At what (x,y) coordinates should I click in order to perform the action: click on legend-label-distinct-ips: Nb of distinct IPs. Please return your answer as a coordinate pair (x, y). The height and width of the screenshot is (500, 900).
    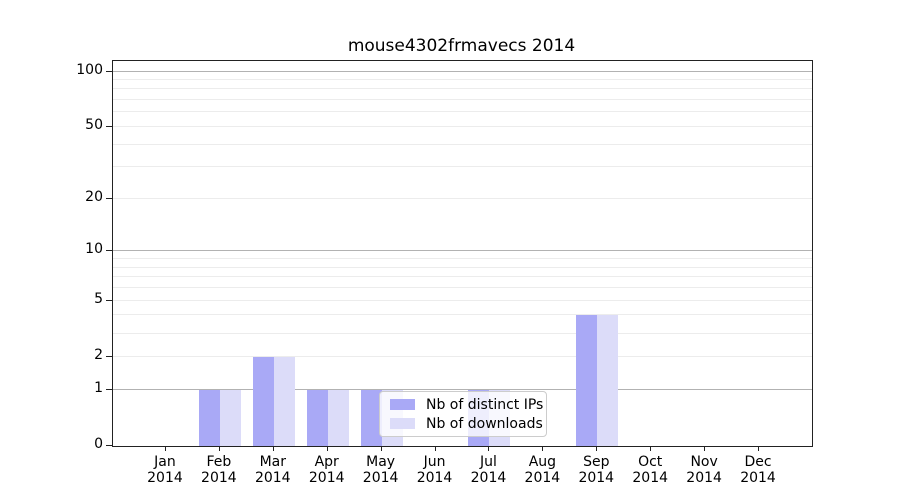
    Looking at the image, I should click on (485, 404).